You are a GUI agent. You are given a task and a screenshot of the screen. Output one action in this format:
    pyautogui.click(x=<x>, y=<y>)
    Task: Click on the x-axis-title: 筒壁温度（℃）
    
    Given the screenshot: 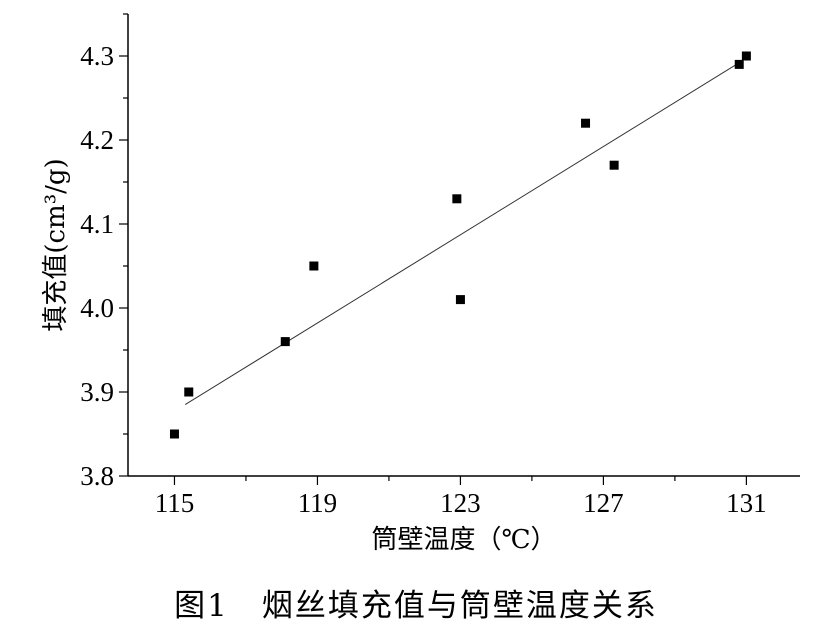 What is the action you would take?
    pyautogui.click(x=463, y=540)
    